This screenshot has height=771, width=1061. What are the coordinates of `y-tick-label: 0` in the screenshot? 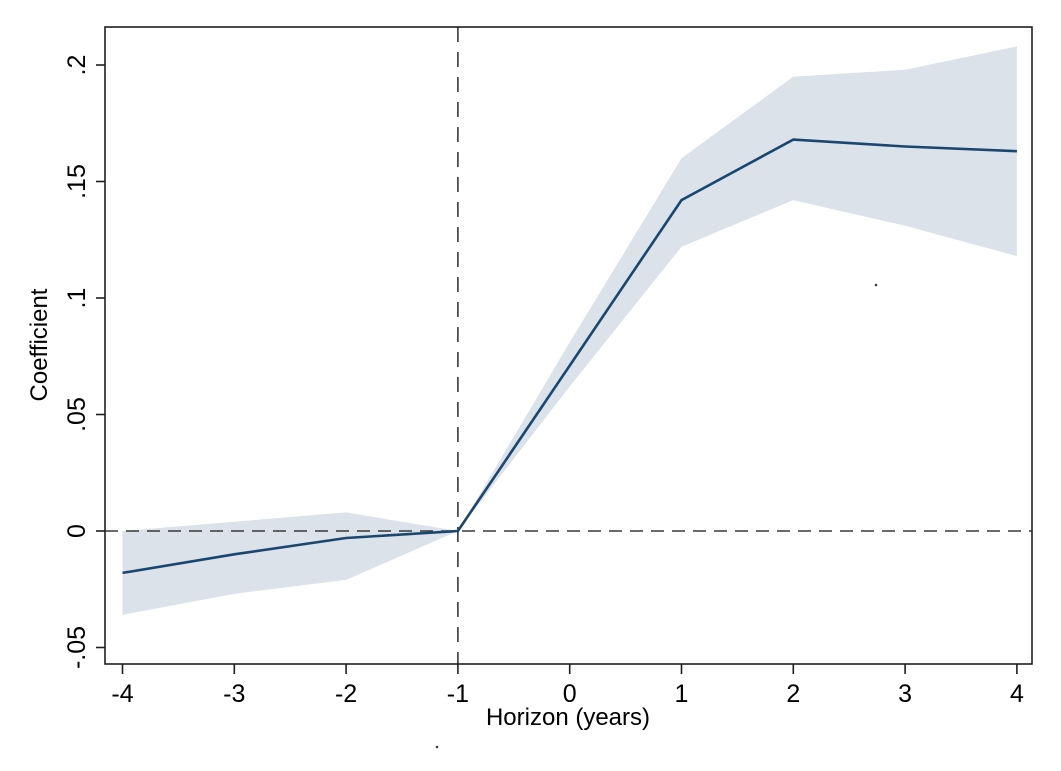 It's located at (77, 531).